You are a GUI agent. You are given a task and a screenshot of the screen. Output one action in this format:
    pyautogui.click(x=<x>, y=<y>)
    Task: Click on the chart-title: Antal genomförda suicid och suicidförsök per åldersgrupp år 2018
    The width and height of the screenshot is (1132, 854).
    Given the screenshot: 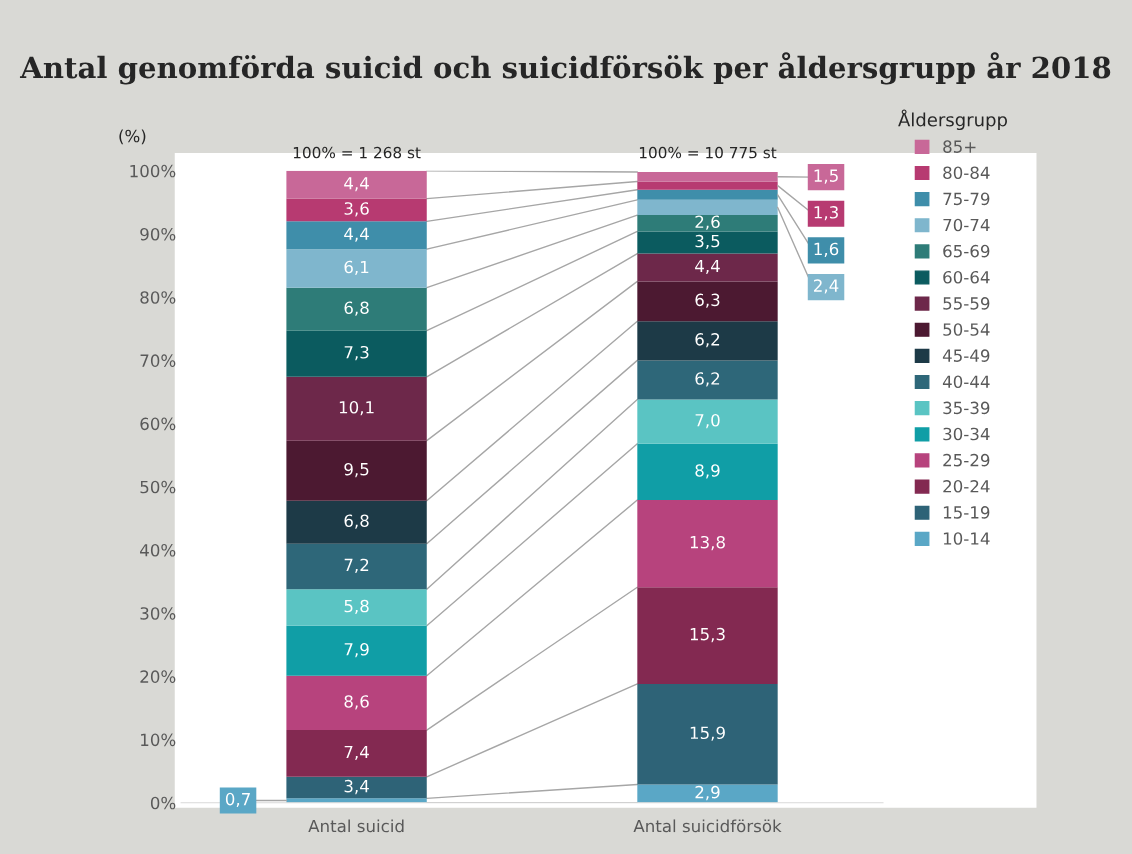 What is the action you would take?
    pyautogui.click(x=565, y=68)
    